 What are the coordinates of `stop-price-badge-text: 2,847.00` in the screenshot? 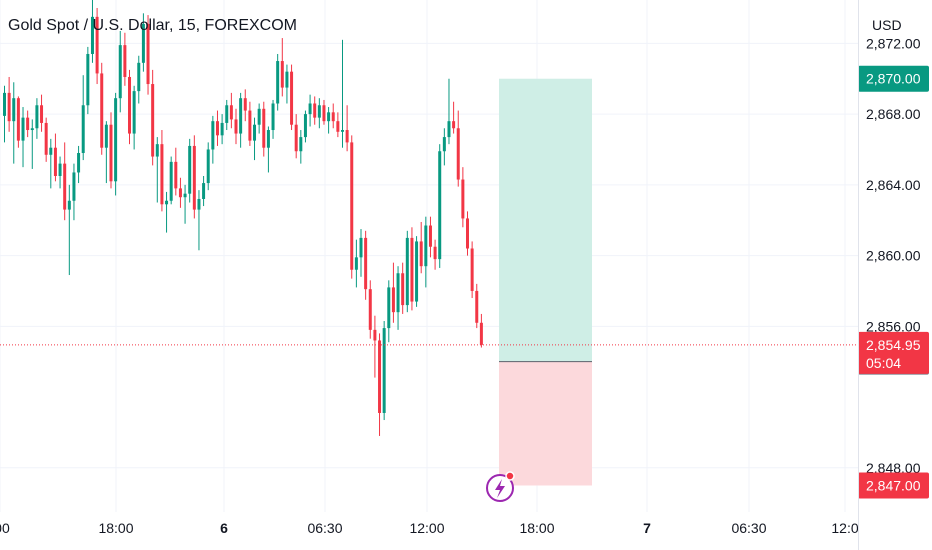 It's located at (893, 485).